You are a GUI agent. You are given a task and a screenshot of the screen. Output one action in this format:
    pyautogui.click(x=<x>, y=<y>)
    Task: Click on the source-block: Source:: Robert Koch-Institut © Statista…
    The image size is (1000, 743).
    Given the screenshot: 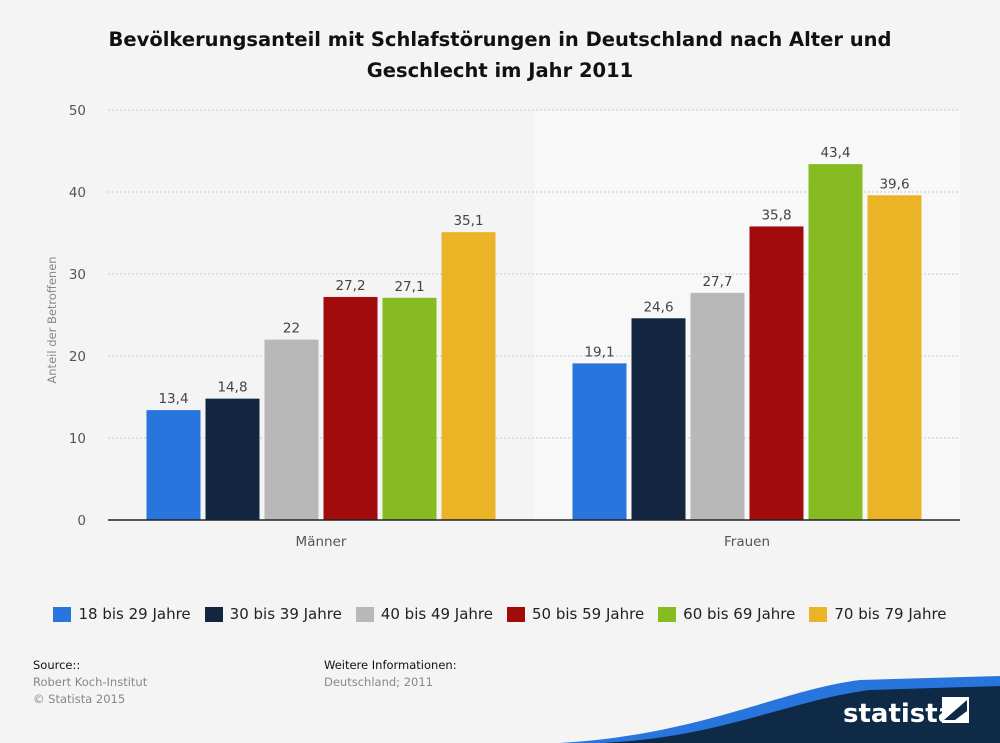 What is the action you would take?
    pyautogui.click(x=90, y=682)
    